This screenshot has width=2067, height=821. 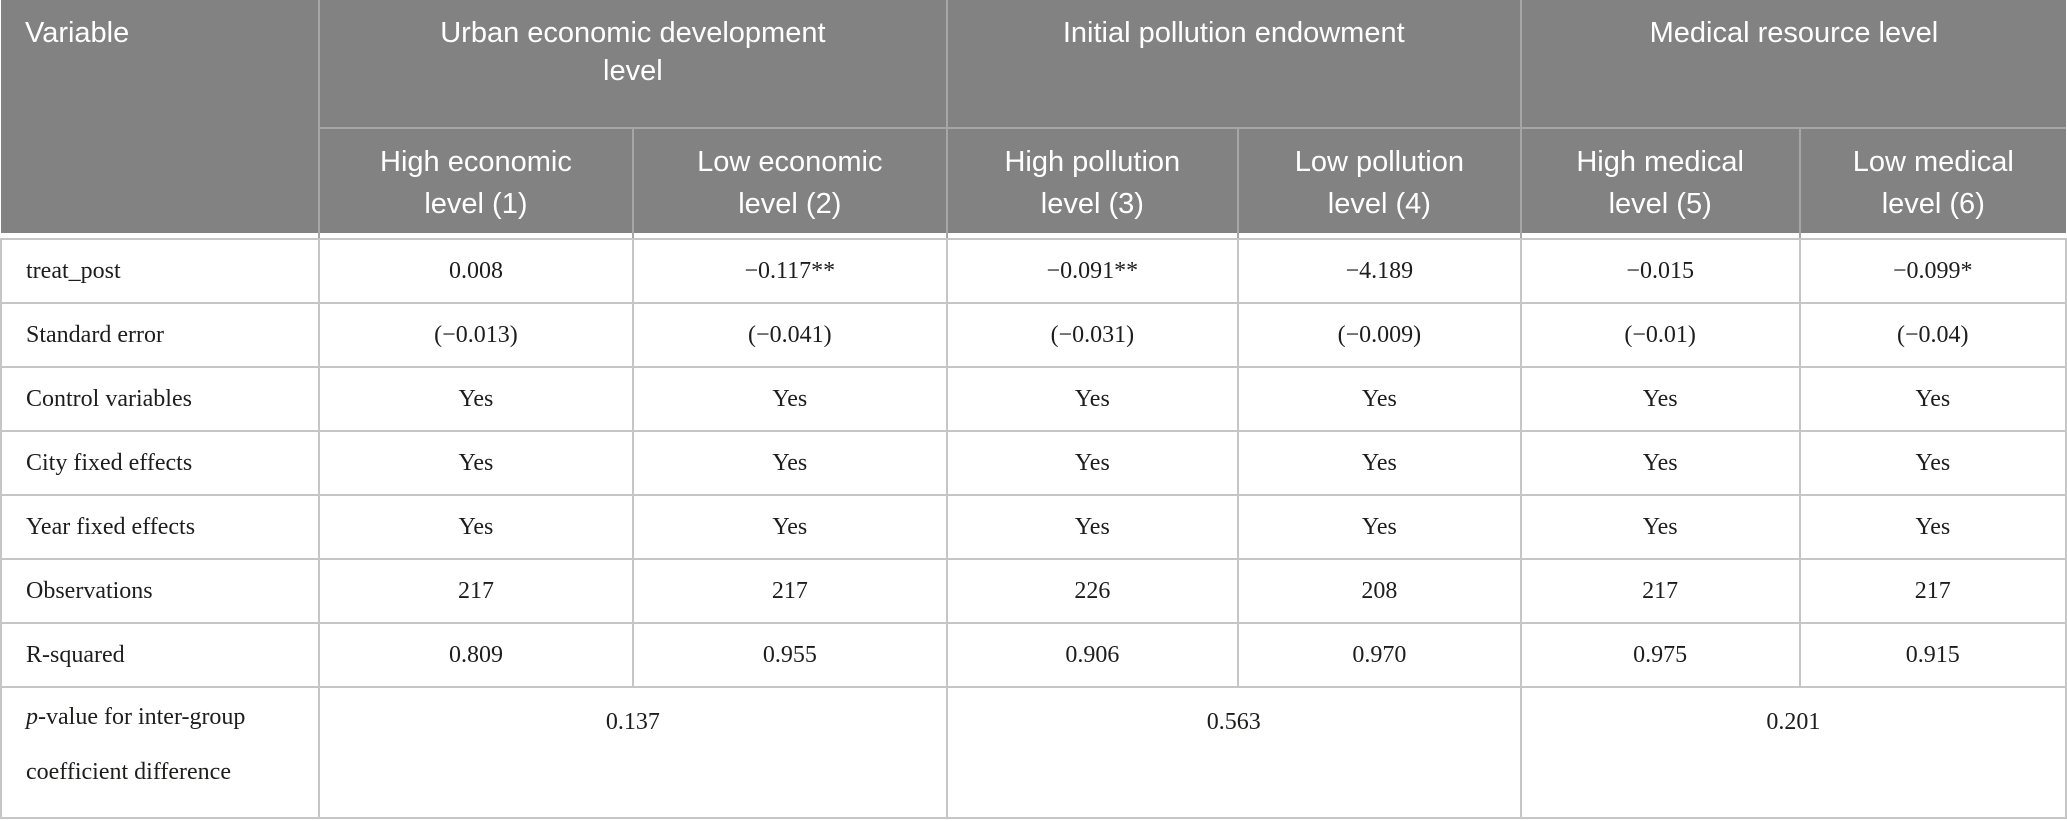 I want to click on cell-value: (−0.031), so click(x=1092, y=335).